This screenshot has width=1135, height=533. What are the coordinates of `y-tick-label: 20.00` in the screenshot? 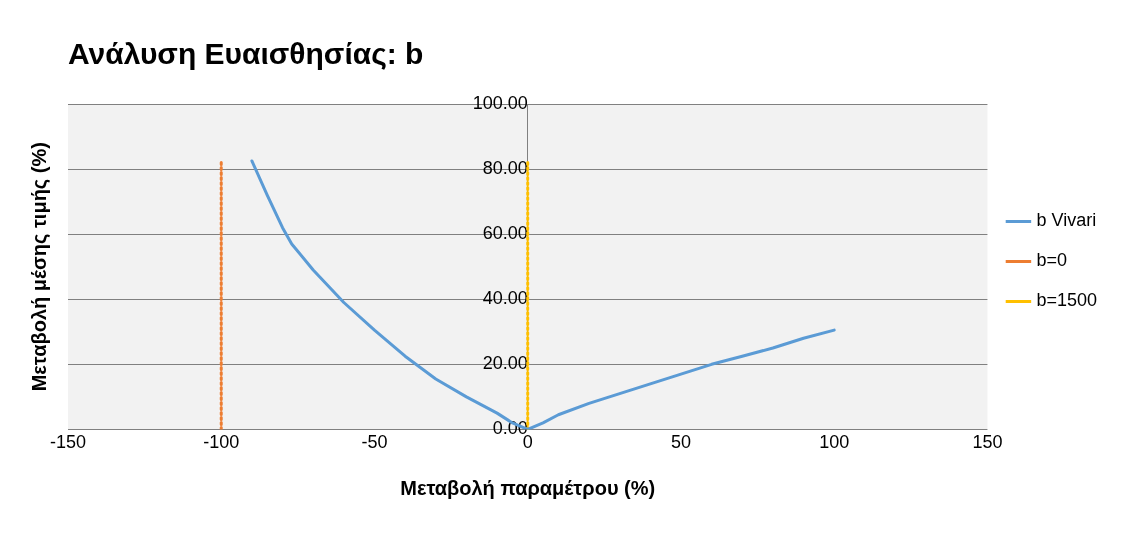 It's located at (505, 363).